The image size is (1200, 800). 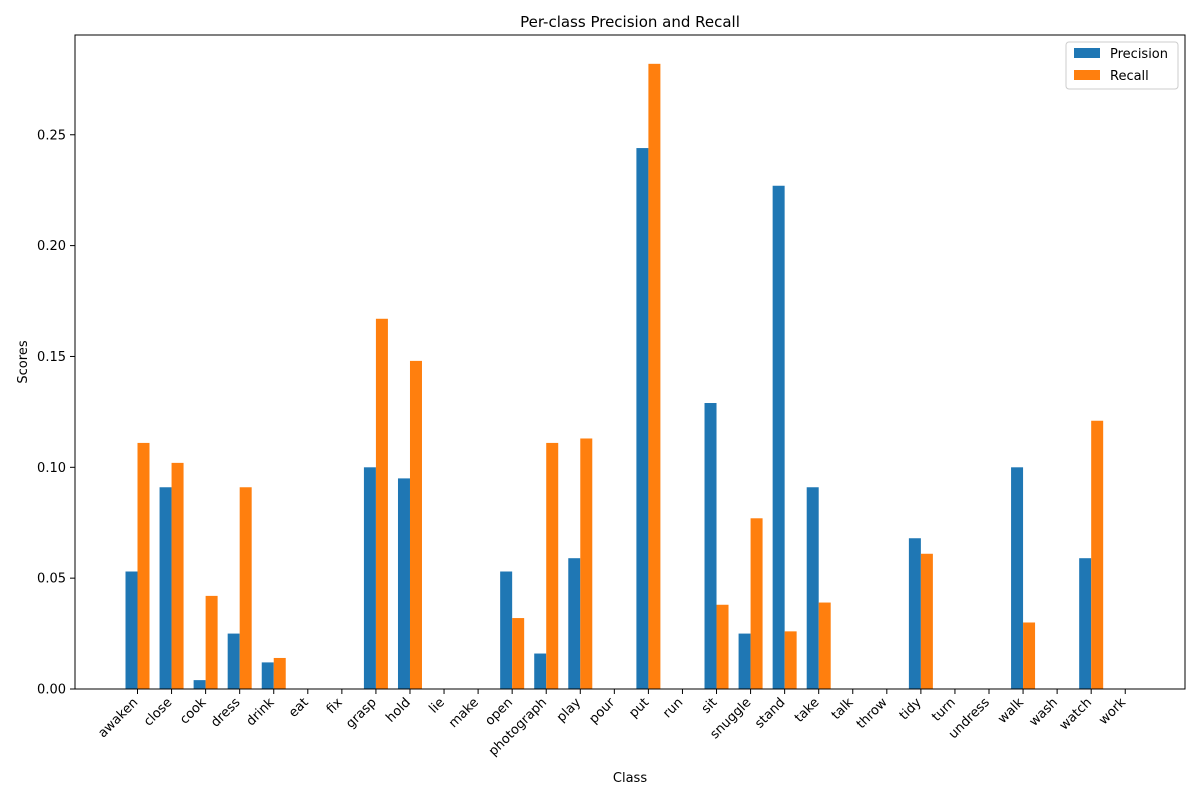 What do you see at coordinates (872, 713) in the screenshot?
I see `x-tick-label-throw: throw` at bounding box center [872, 713].